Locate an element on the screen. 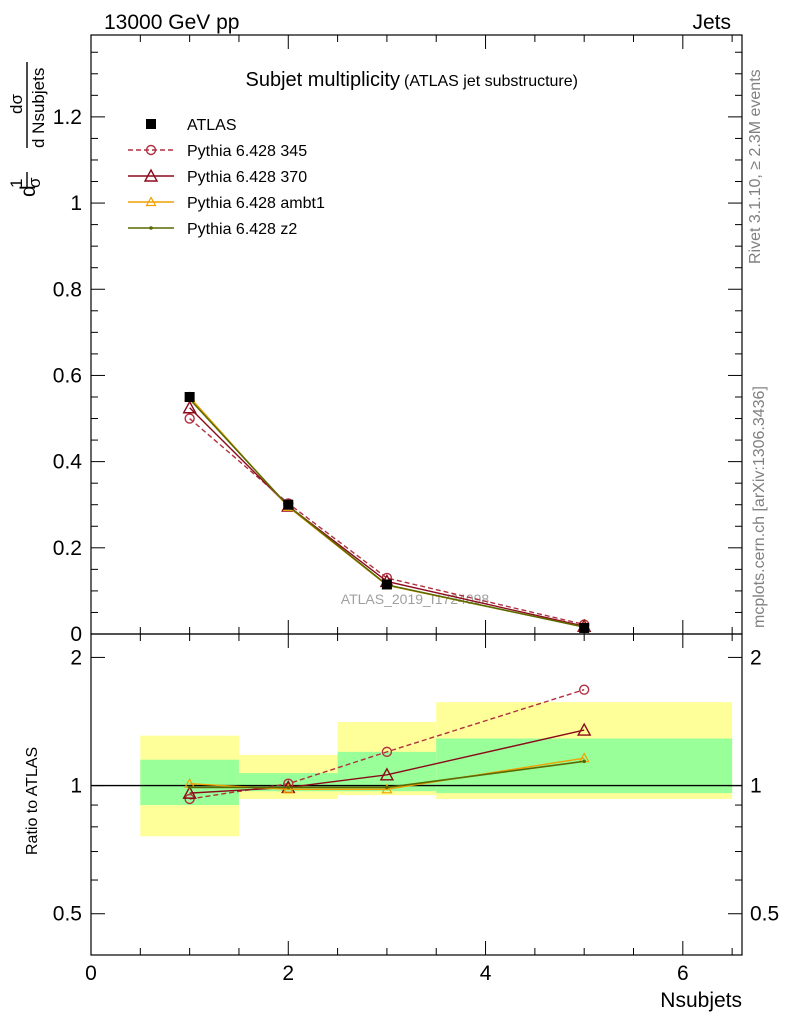  lower-series-group is located at coordinates (387, 744).